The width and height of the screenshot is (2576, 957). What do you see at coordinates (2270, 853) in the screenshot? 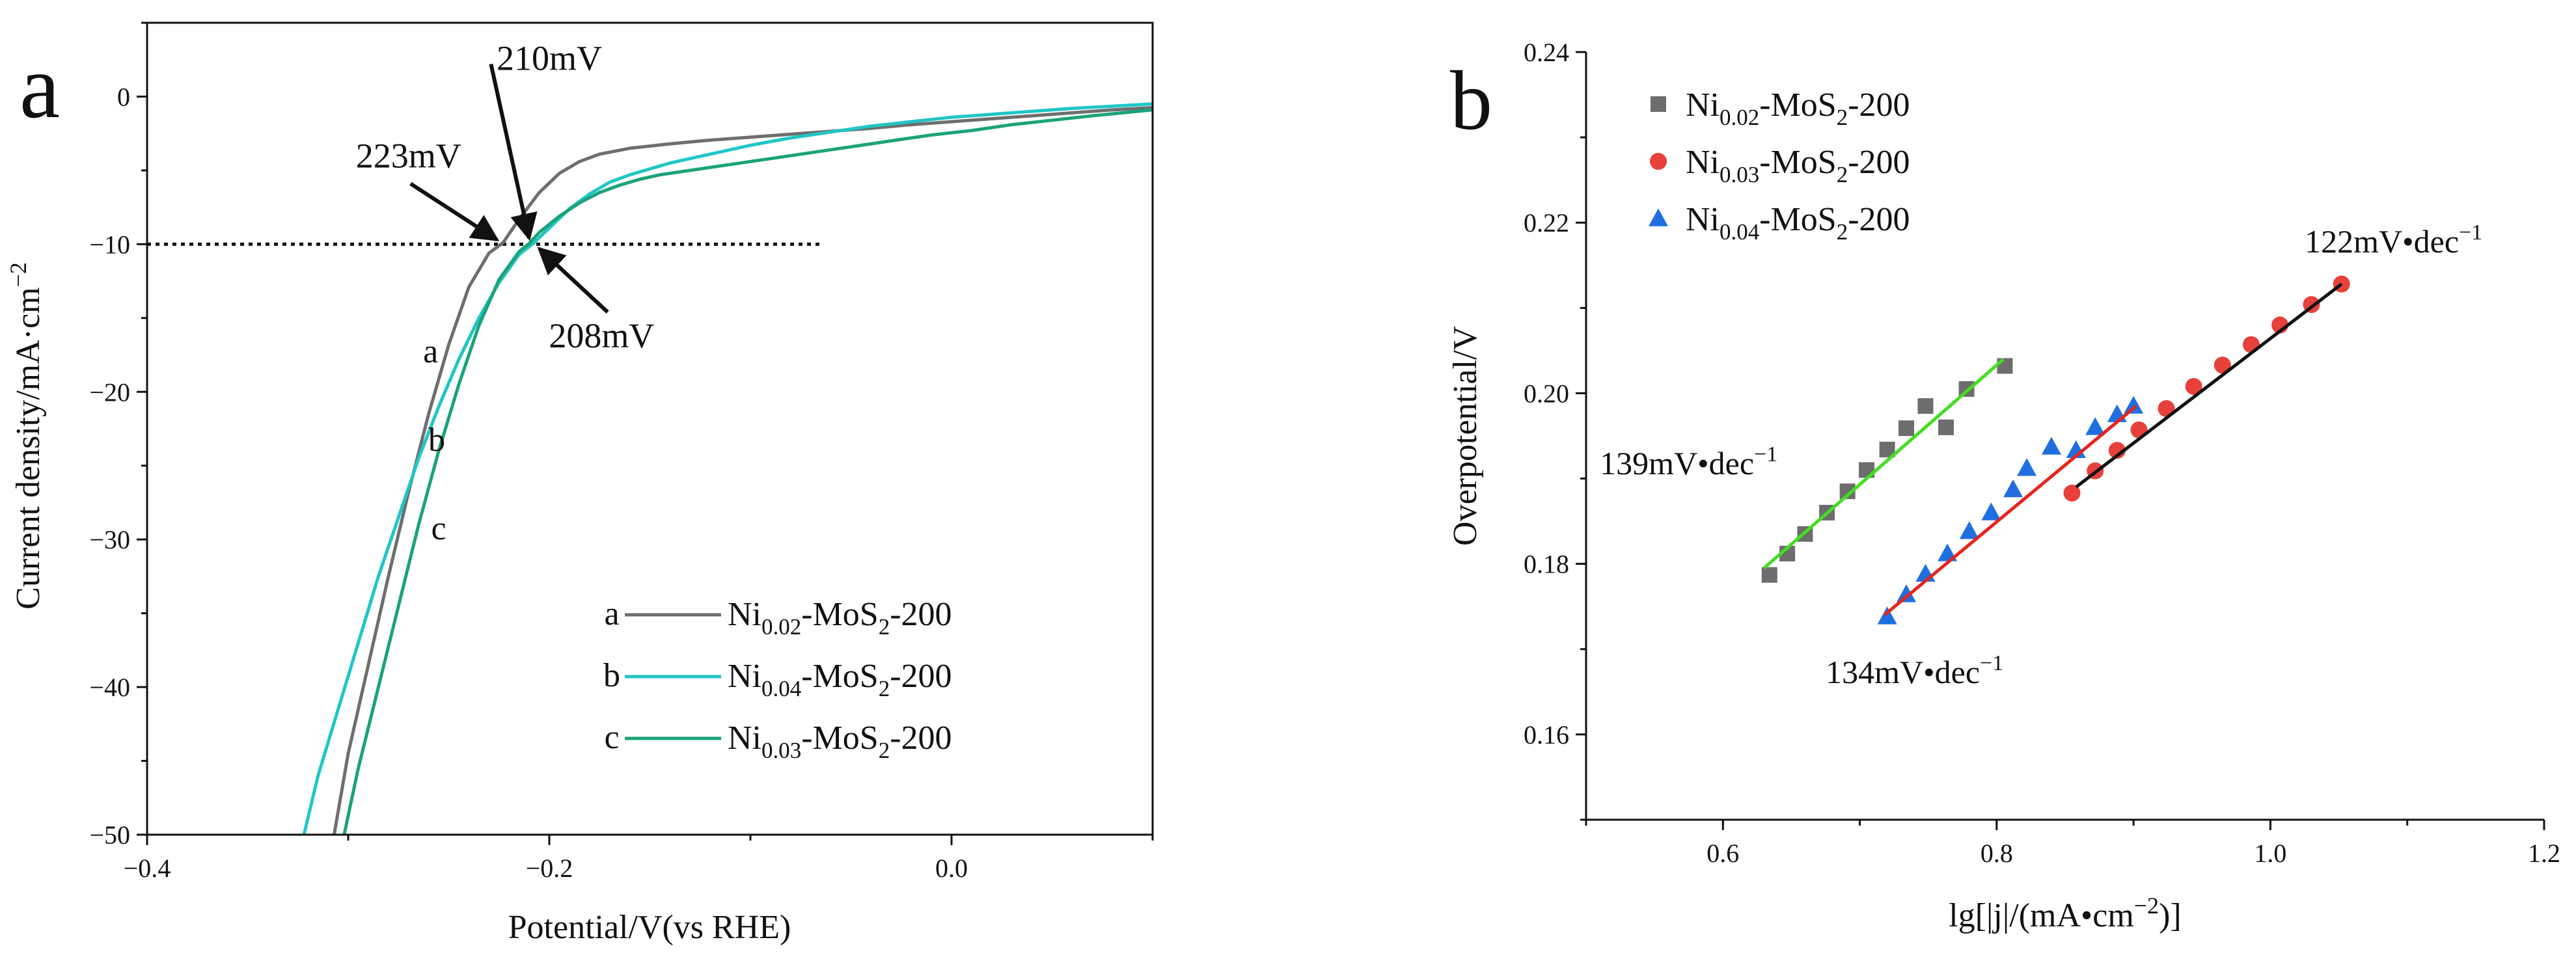
I see `x-tick-label: 1.0` at bounding box center [2270, 853].